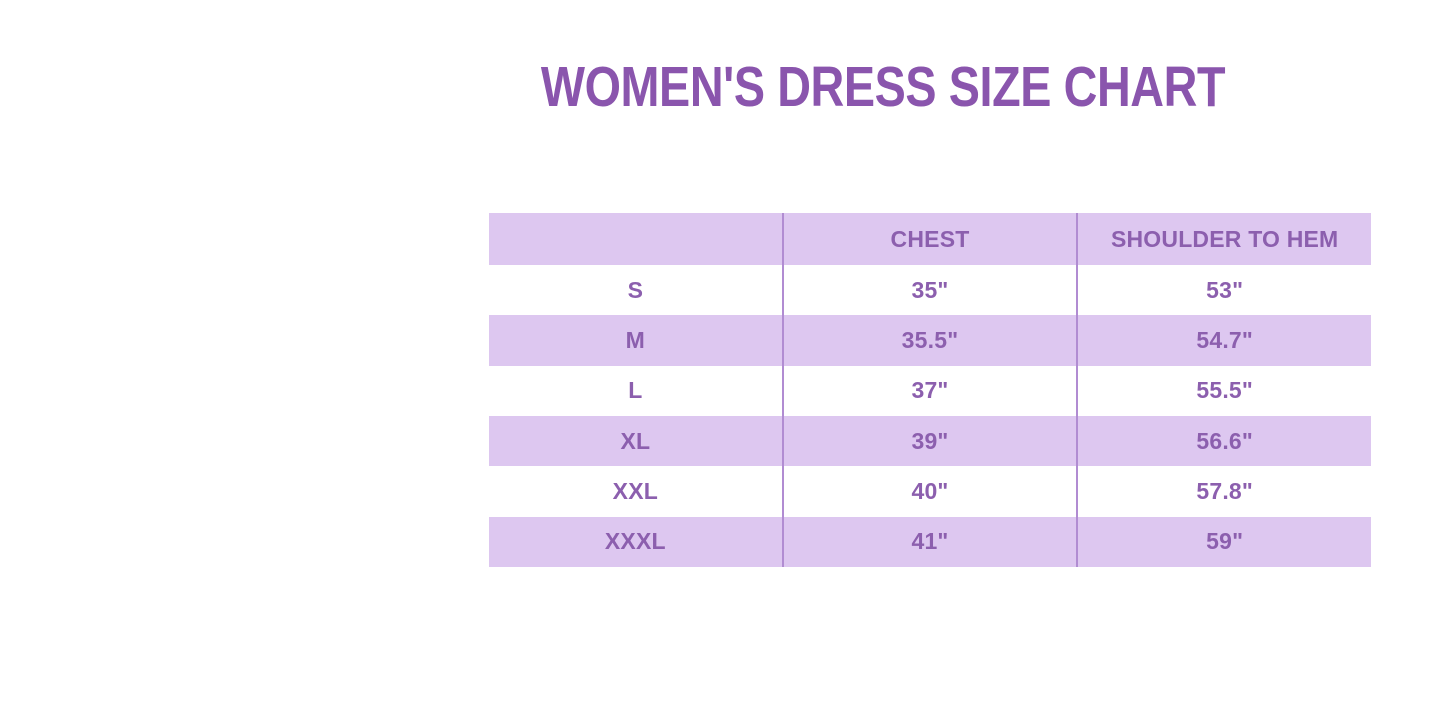  What do you see at coordinates (1223, 541) in the screenshot?
I see `shoulder-to-hem-value: 59"` at bounding box center [1223, 541].